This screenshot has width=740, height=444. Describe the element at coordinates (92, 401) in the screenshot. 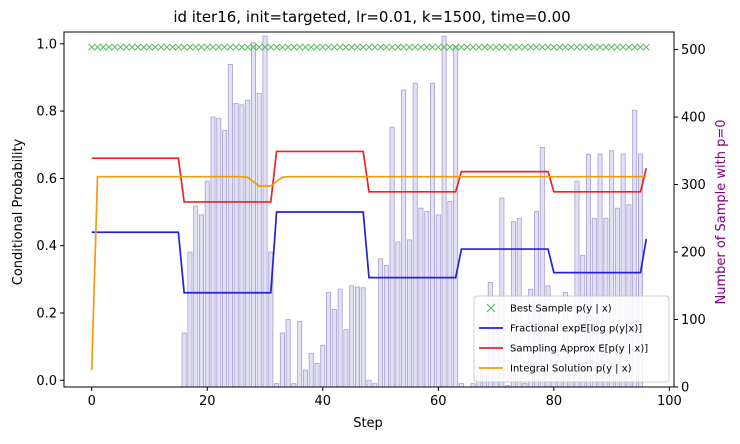

I see `x-tick-label: 0` at that location.